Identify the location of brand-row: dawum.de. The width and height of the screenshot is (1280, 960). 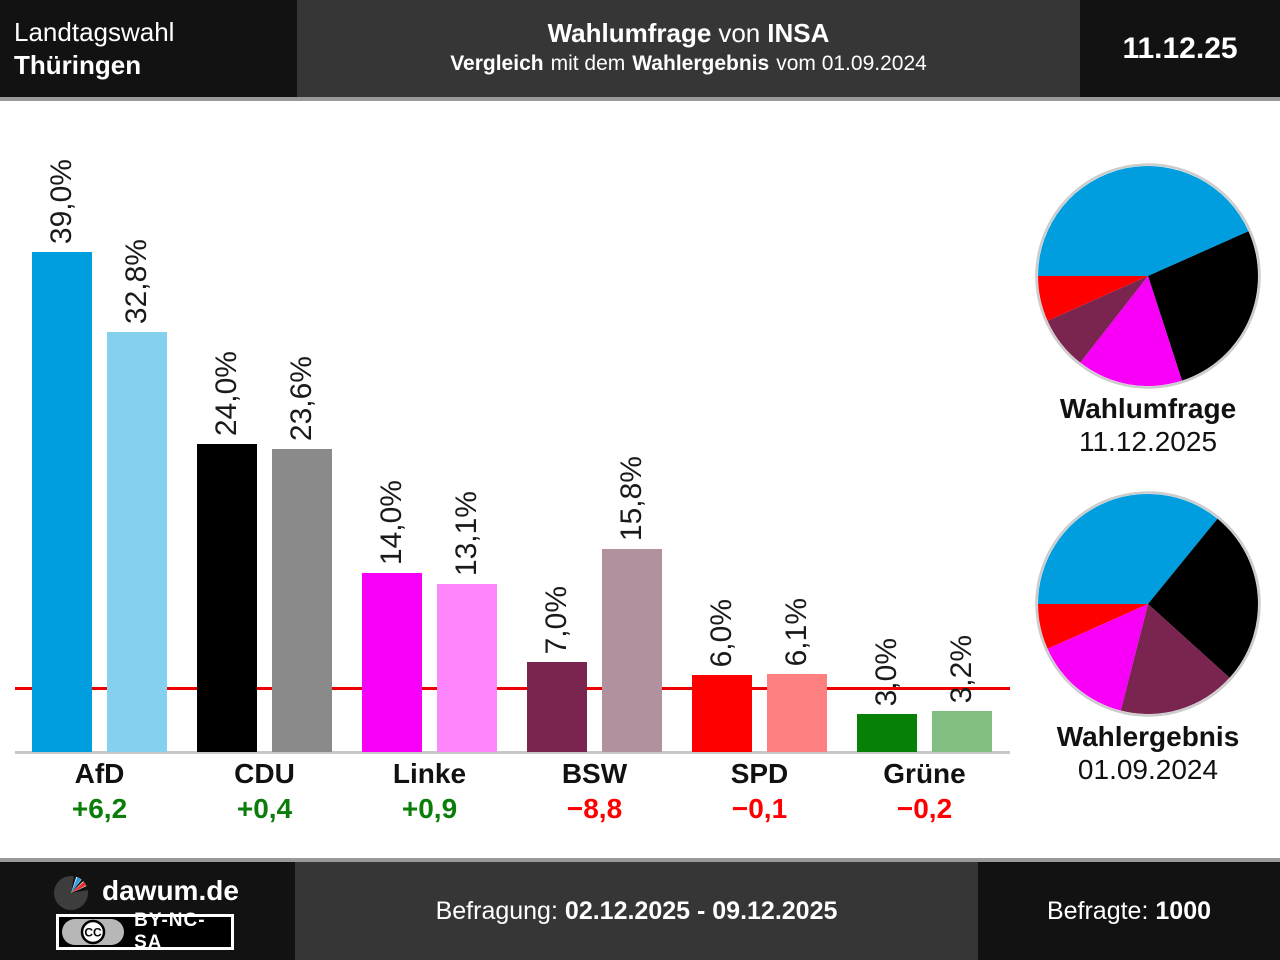
(145, 891).